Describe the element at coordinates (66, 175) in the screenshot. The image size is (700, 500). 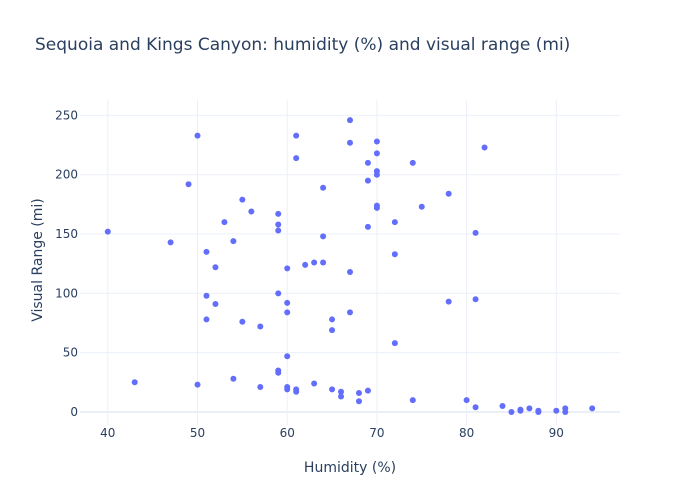
I see `y-tick-label: 200` at that location.